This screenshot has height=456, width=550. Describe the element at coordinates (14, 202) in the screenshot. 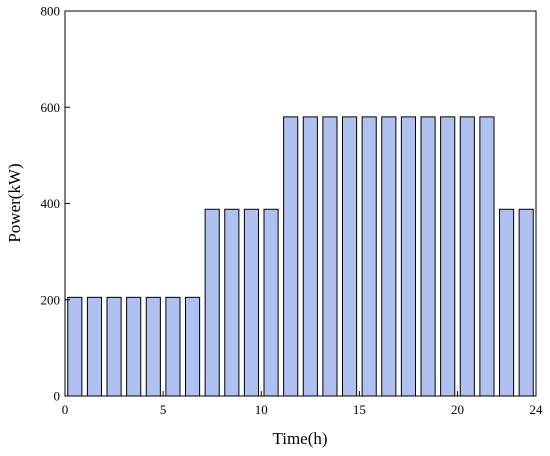

I see `y-axis-label: Power(kW)` at that location.